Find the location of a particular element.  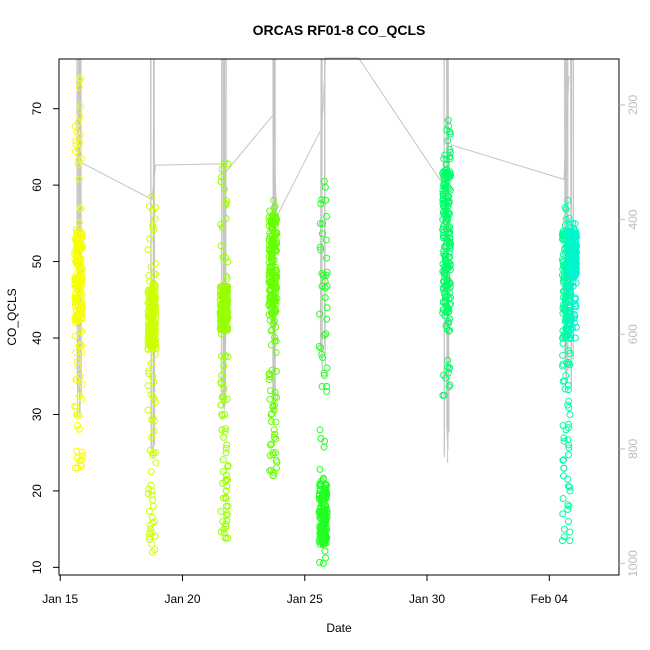

x-tick-label: Feb 04 is located at coordinates (550, 599).